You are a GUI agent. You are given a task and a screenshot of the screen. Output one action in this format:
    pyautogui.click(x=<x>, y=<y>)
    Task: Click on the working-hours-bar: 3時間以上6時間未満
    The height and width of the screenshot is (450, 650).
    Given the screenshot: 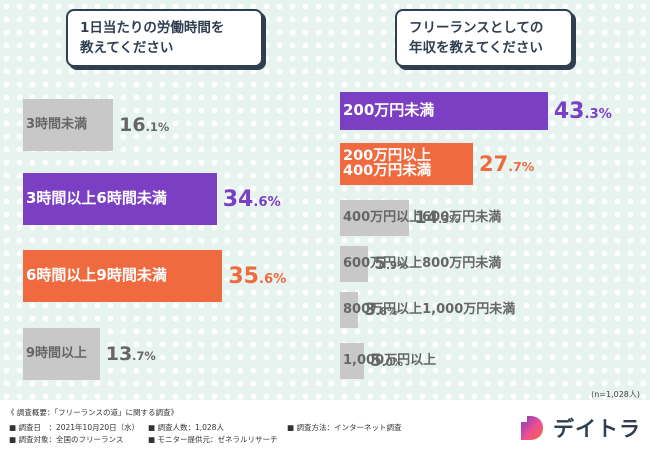 What is the action you would take?
    pyautogui.click(x=120, y=199)
    